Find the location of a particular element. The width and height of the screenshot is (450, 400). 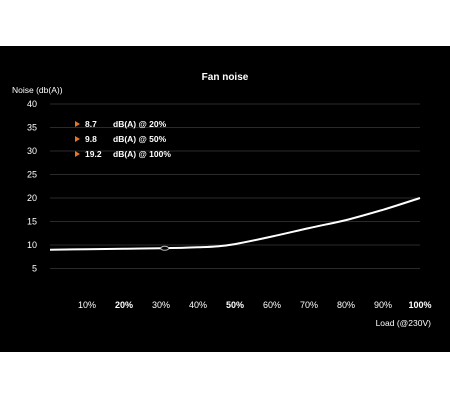

annotation-value: 8.7 is located at coordinates (91, 124).